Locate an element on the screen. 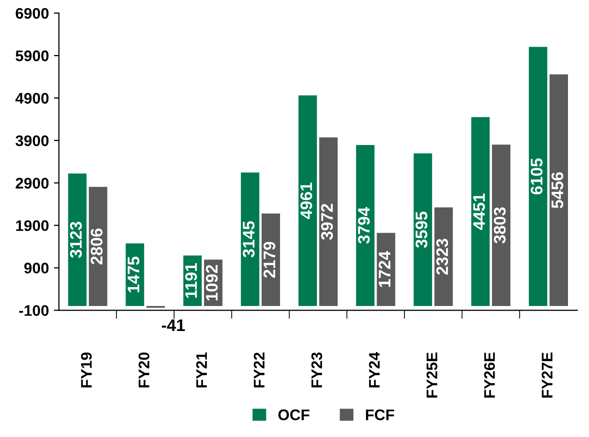 This screenshot has height=437, width=589. y-tick-label: 6900 is located at coordinates (32, 13).